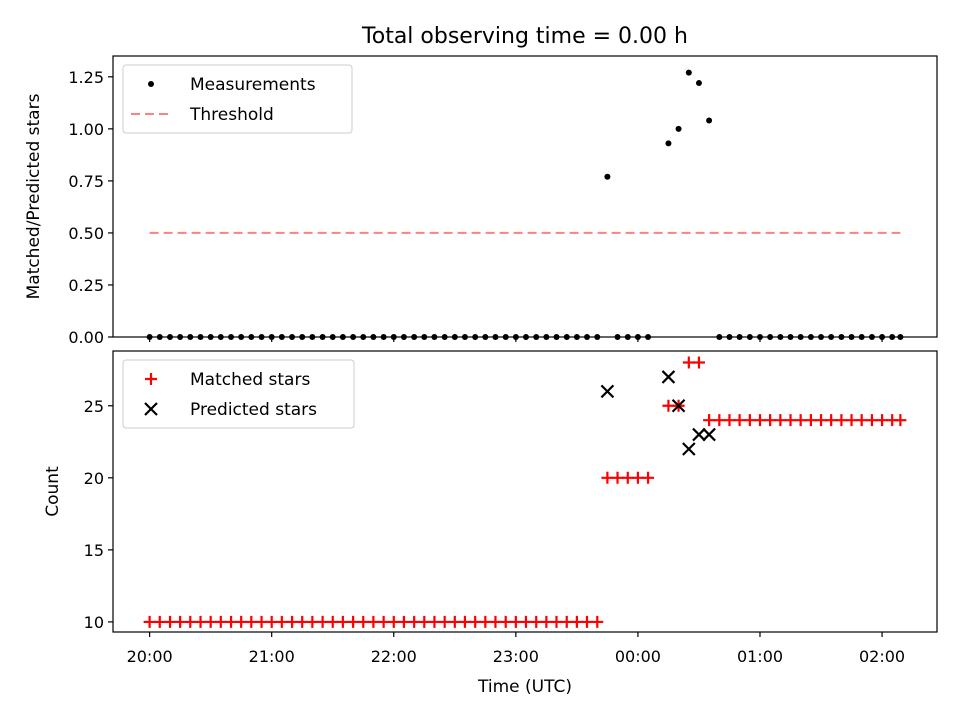  I want to click on legend-marker, so click(151, 379).